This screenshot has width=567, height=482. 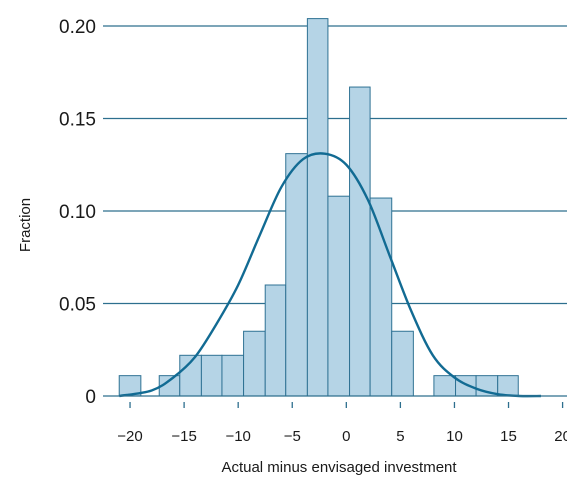 What do you see at coordinates (77, 27) in the screenshot?
I see `y-tick-label-4: 0.20` at bounding box center [77, 27].